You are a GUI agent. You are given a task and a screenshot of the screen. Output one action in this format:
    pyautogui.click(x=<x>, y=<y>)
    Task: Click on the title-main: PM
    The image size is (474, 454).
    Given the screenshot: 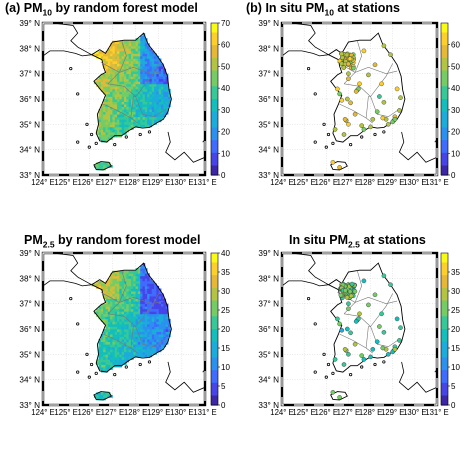 What is the action you would take?
    pyautogui.click(x=33, y=8)
    